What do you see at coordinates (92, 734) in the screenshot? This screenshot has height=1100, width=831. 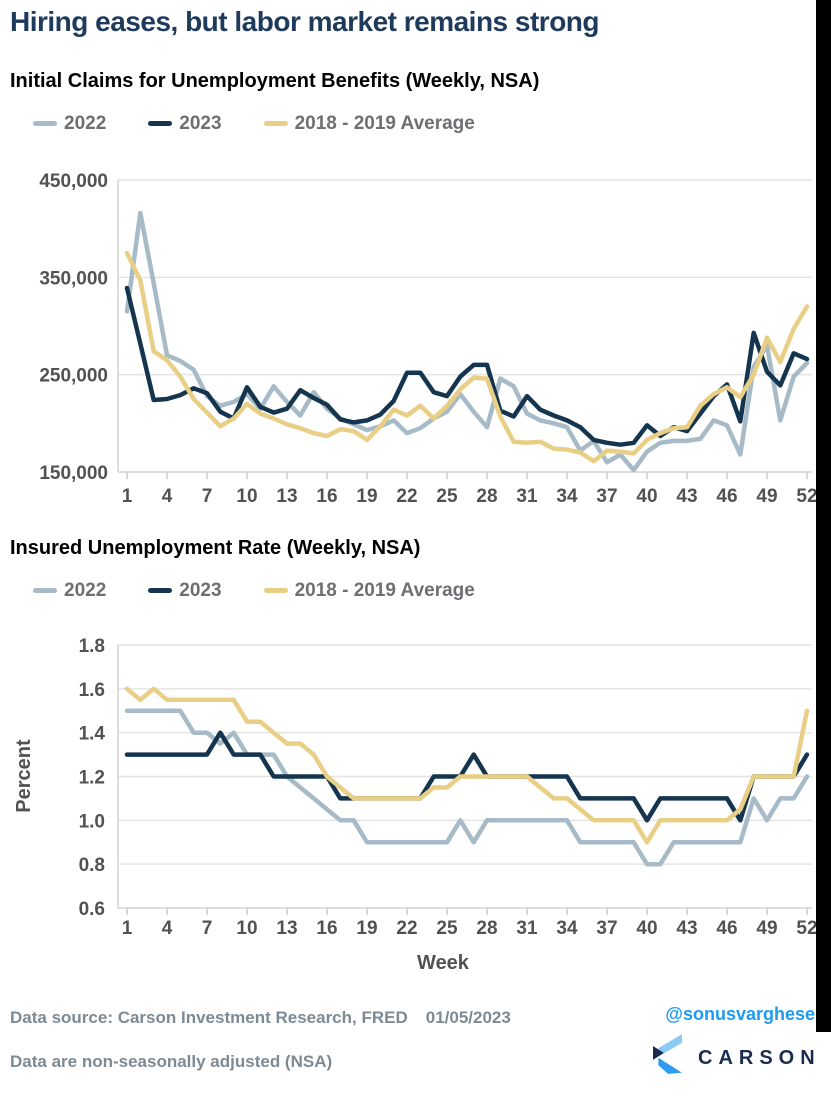 I see `y-axis-tick-label: 1.4` at bounding box center [92, 734].